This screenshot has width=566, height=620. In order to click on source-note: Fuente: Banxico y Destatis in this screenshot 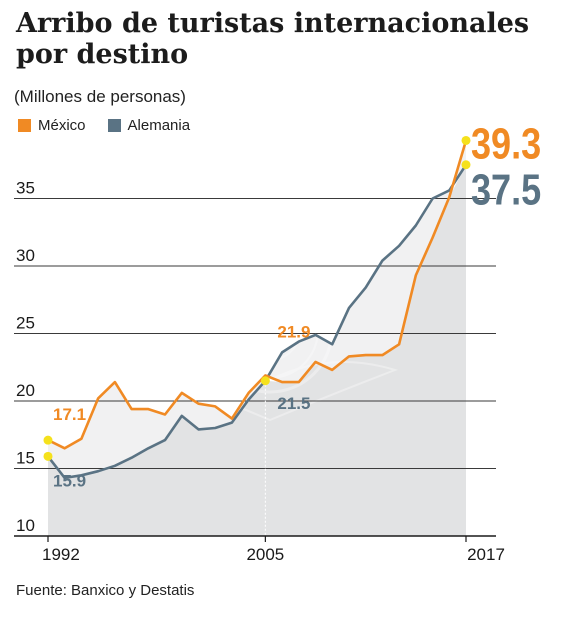, I will do `click(105, 590)`.